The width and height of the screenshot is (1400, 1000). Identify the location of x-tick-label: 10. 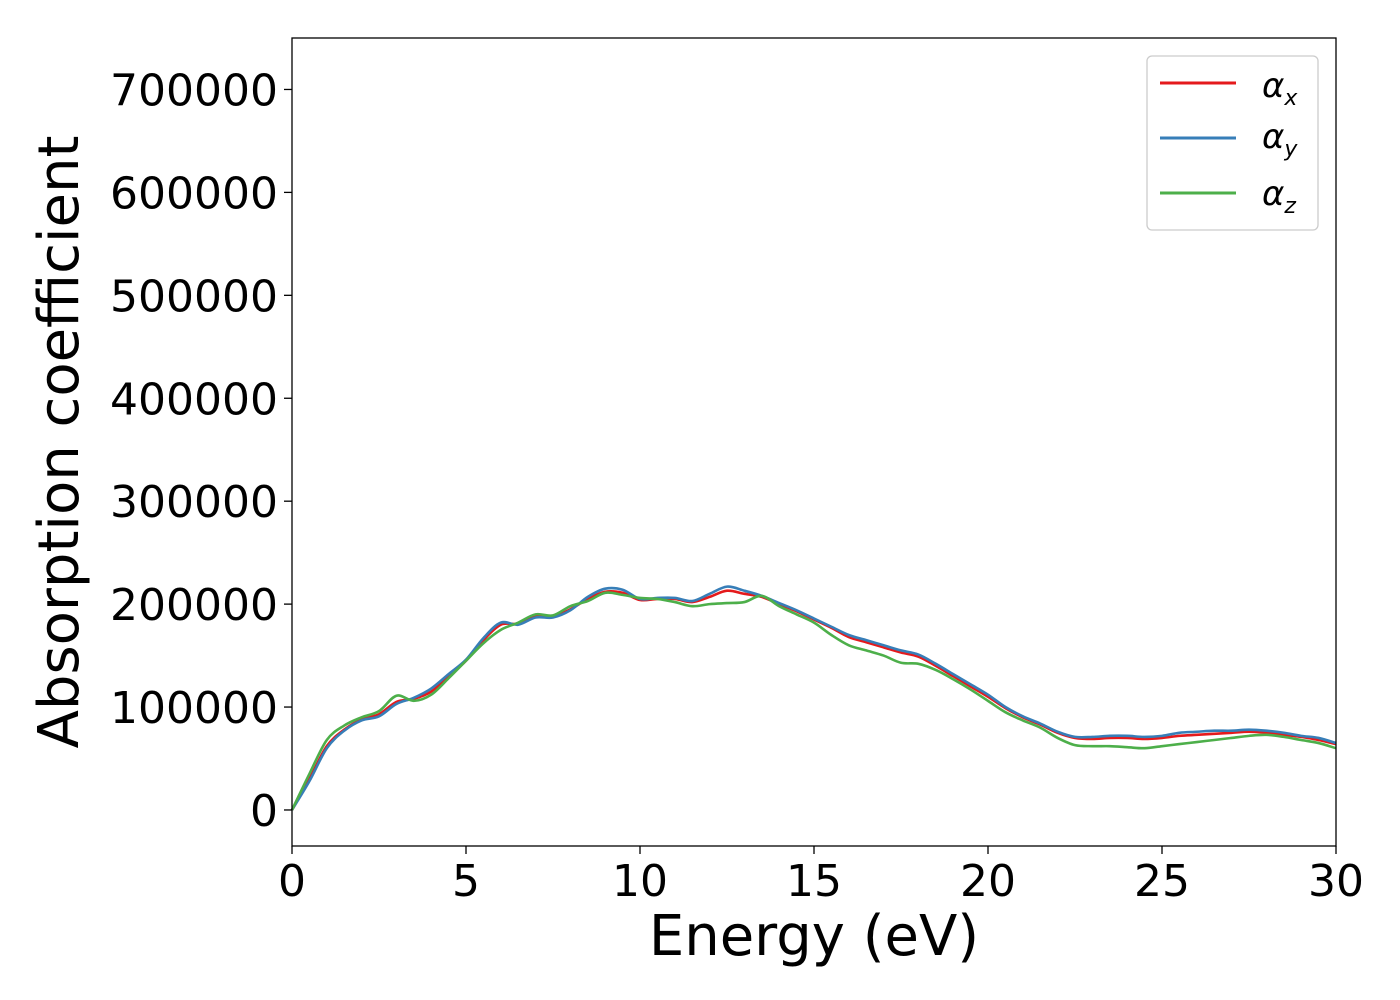
(640, 881).